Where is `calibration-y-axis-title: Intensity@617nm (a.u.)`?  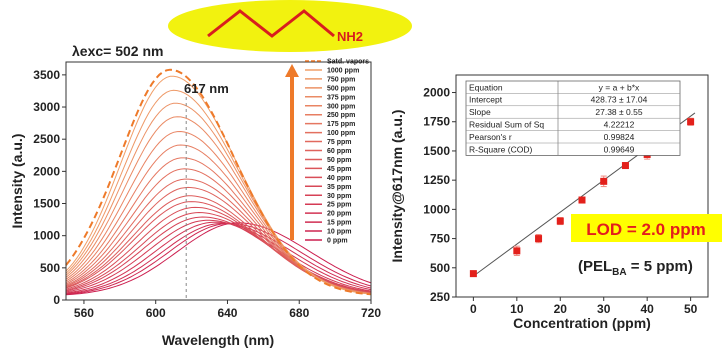 calibration-y-axis-title: Intensity@617nm (a.u.) is located at coordinates (397, 186).